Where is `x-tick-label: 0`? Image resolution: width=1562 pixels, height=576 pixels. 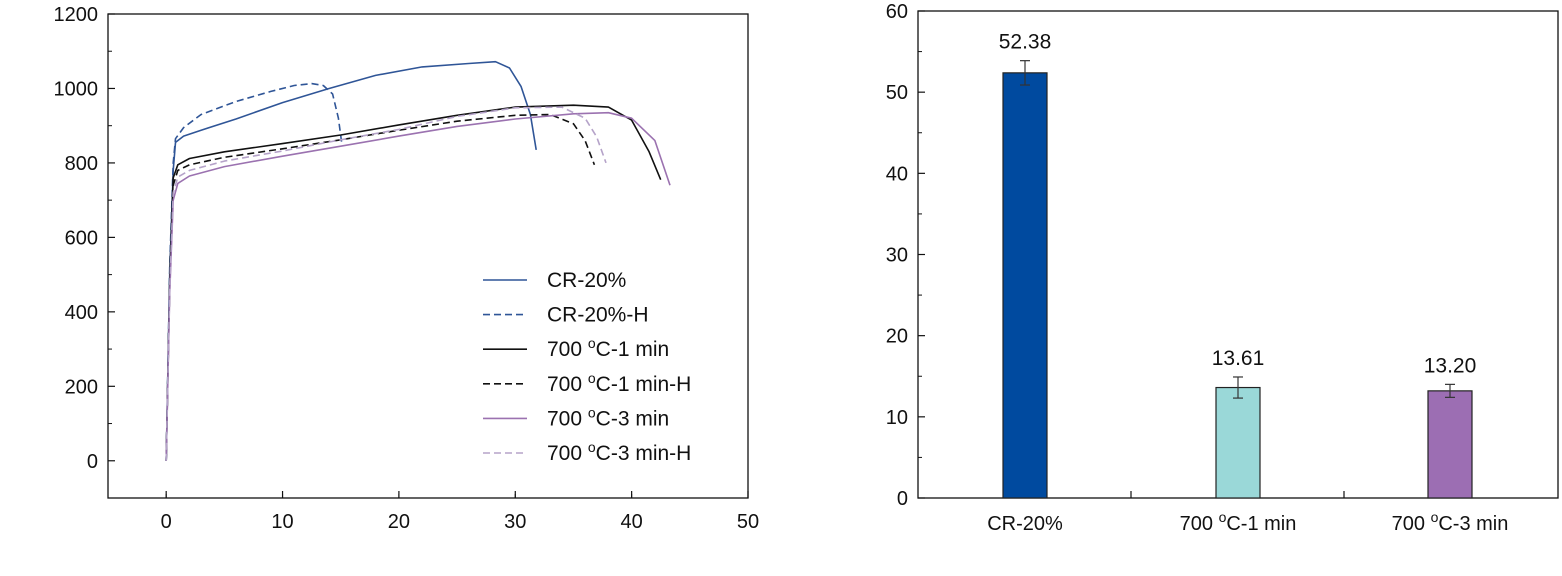 x-tick-label: 0 is located at coordinates (166, 522).